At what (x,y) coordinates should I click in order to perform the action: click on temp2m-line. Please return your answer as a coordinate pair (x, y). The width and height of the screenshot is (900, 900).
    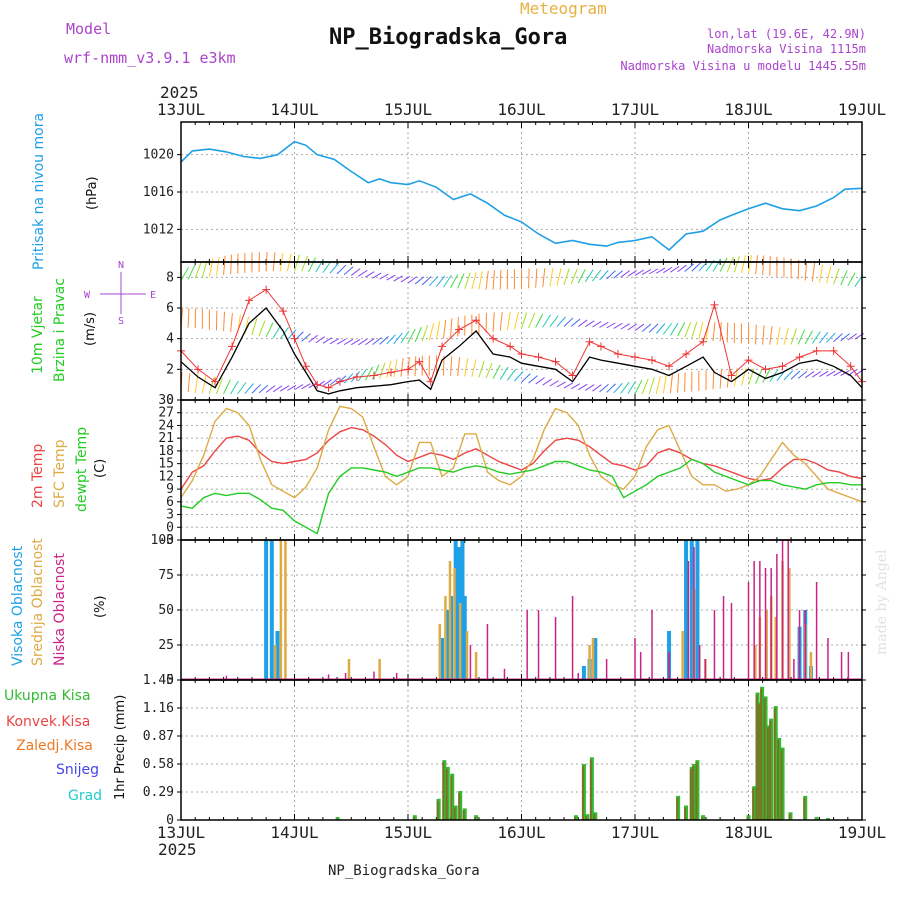
    Looking at the image, I should click on (521, 458).